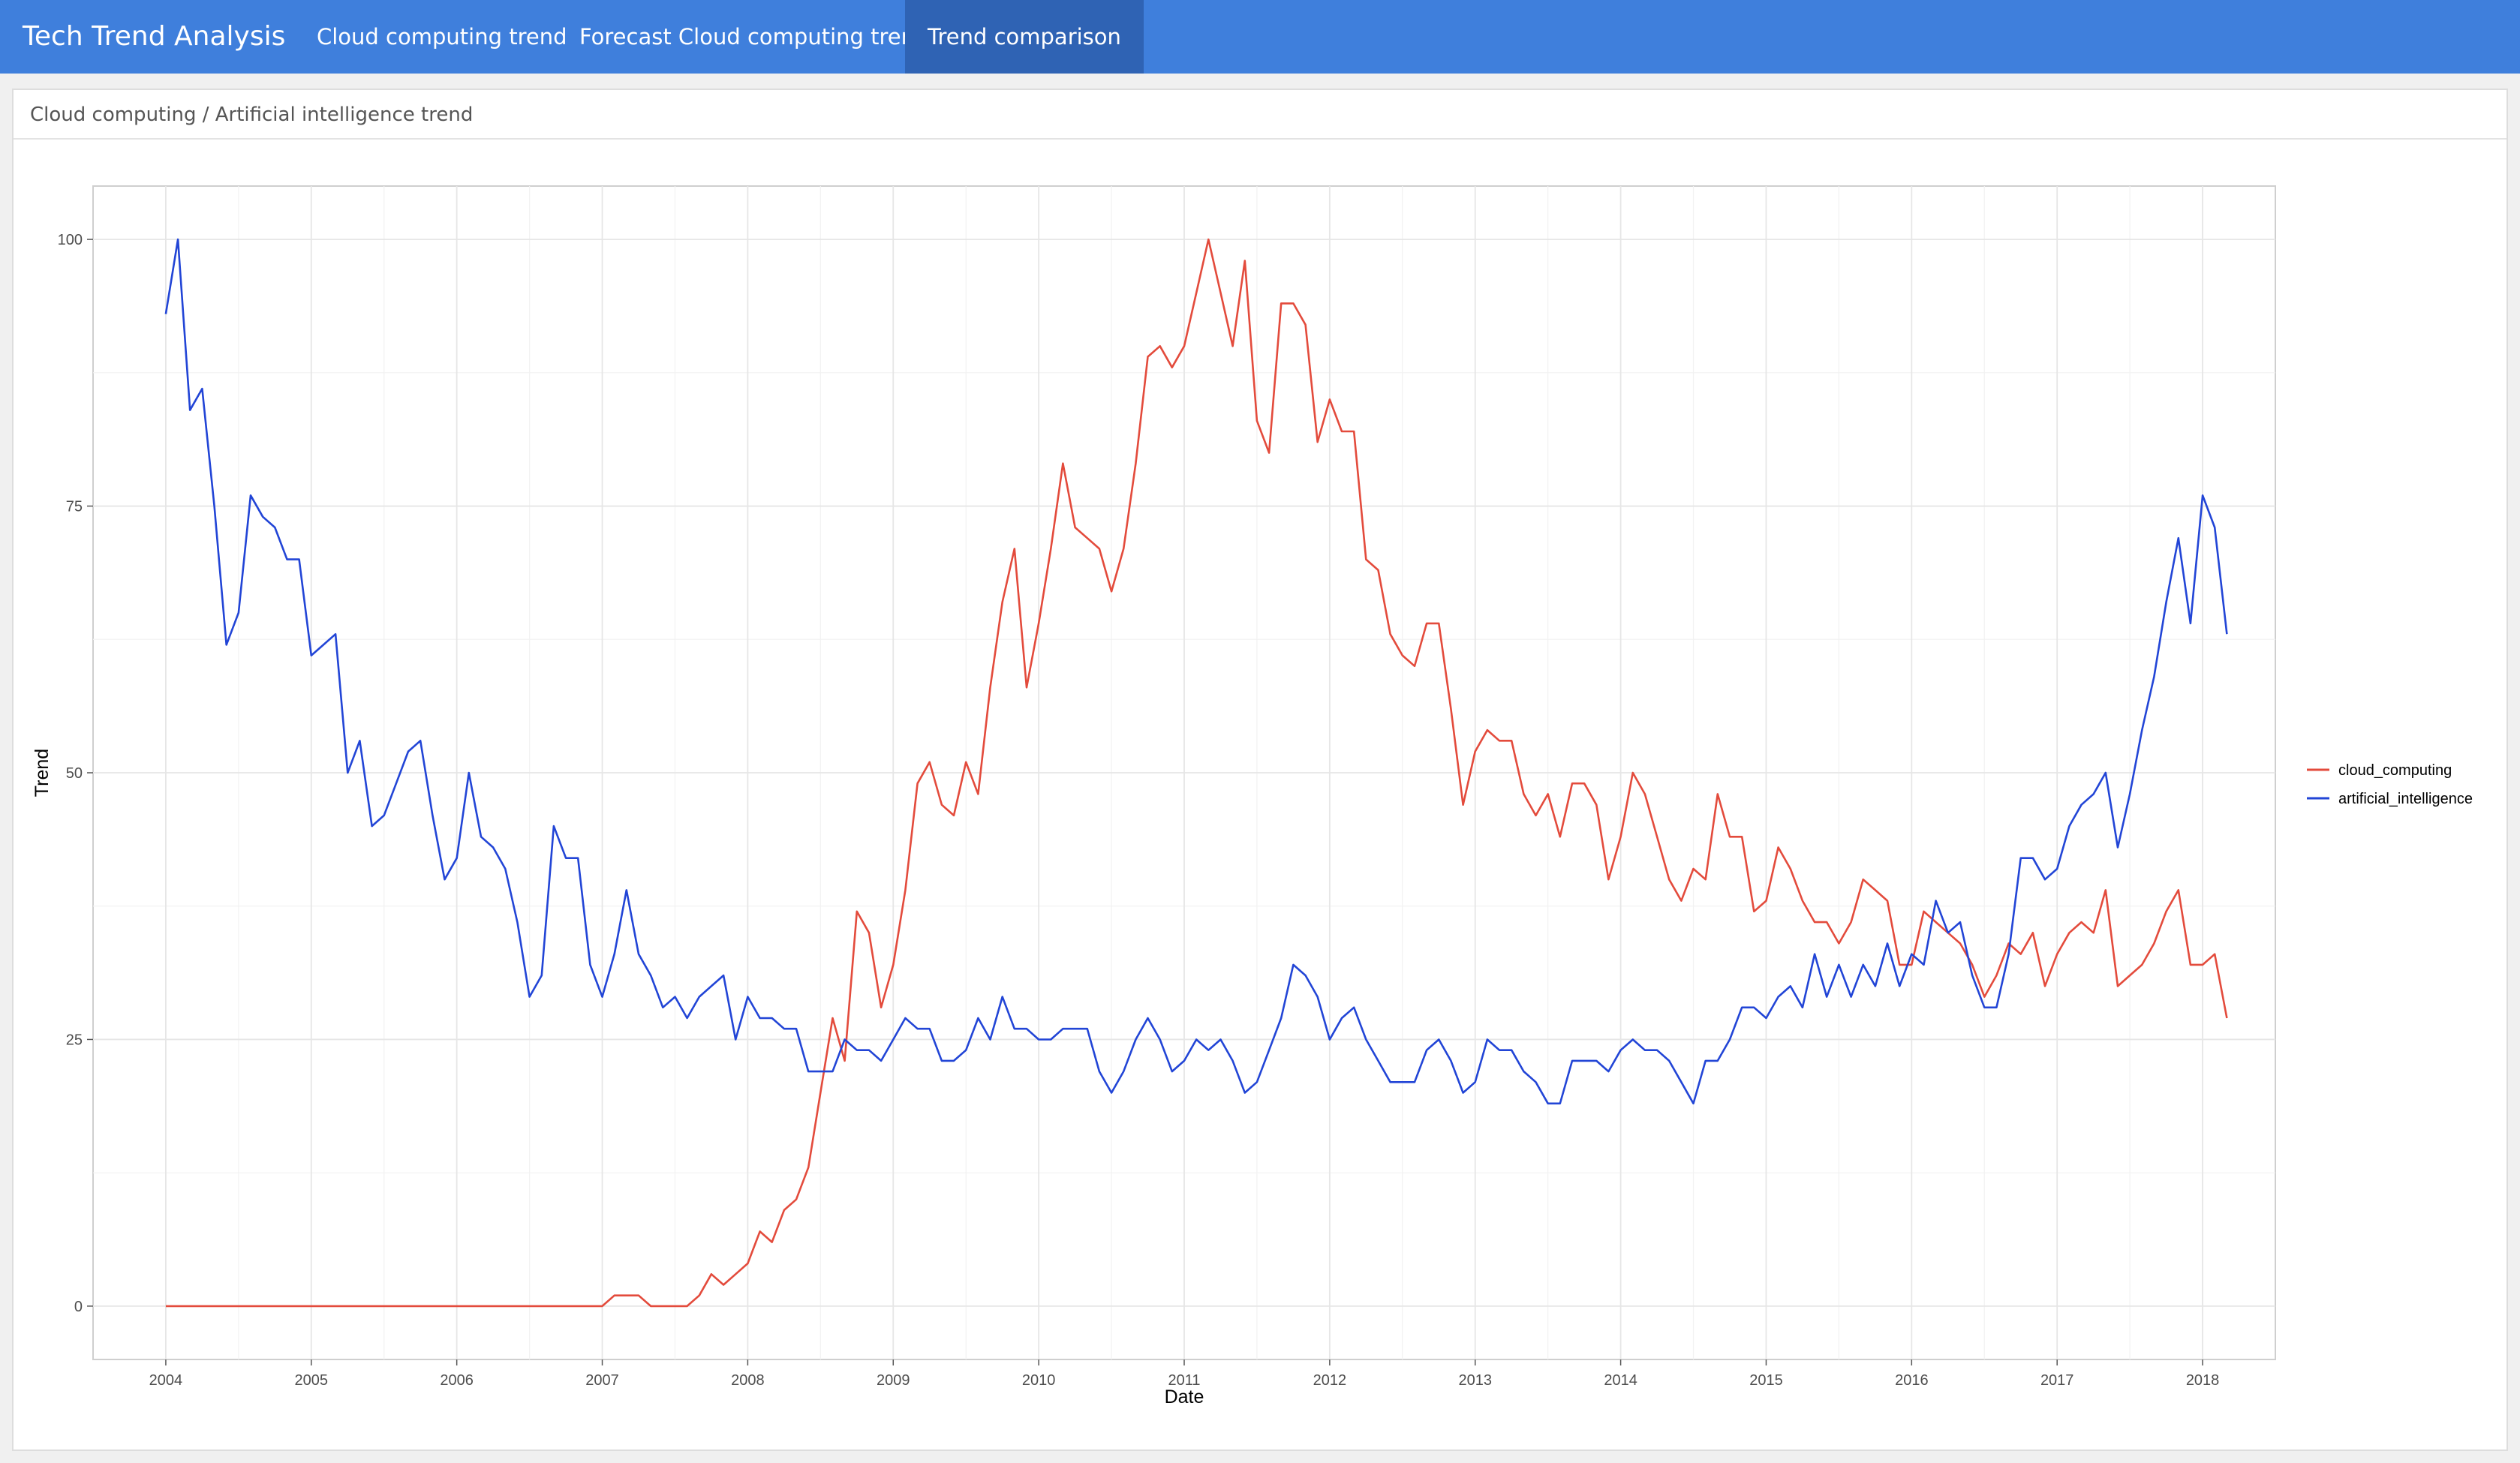 This screenshot has height=1463, width=2520. Describe the element at coordinates (1184, 1380) in the screenshot. I see `x-tick-label: 2011` at that location.